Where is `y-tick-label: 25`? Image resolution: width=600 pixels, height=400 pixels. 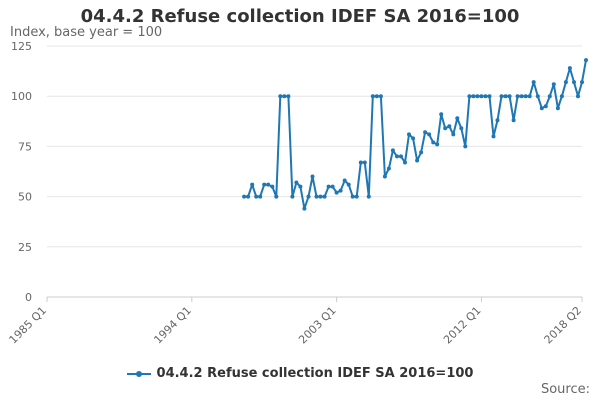 y-tick-label: 25 is located at coordinates (25, 247).